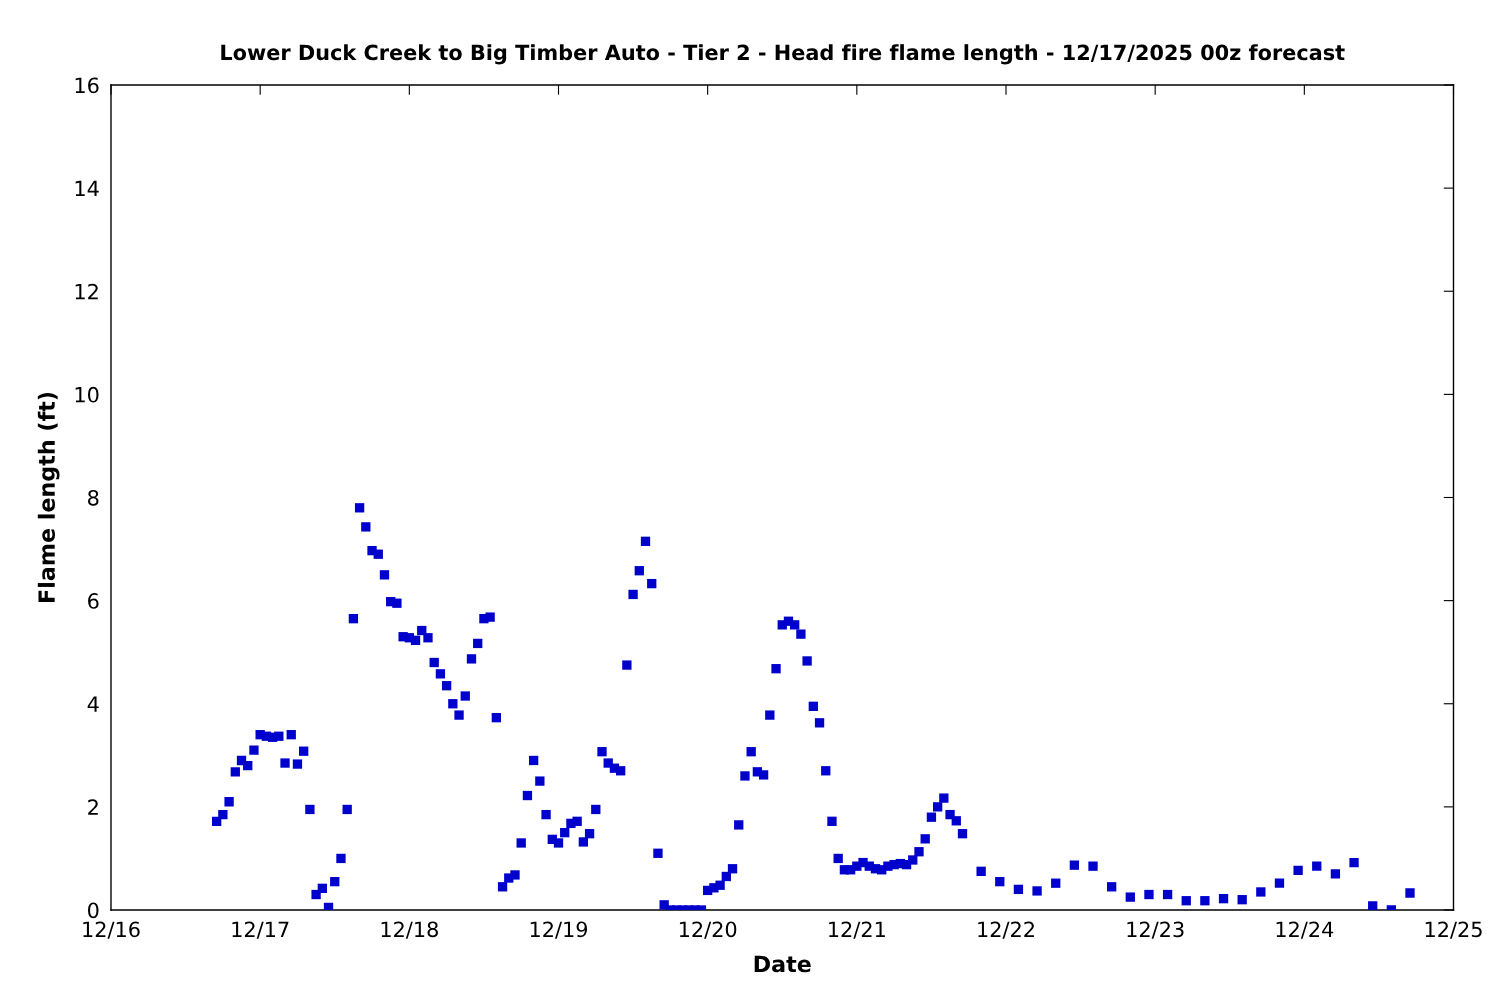  Describe the element at coordinates (93, 497) in the screenshot. I see `y-tick-label: 8` at that location.